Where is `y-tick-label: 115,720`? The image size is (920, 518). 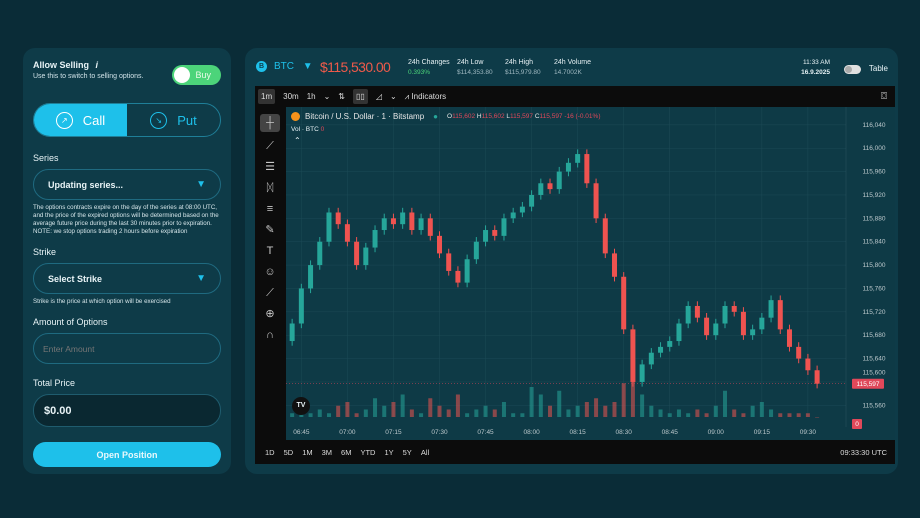 y-tick-label: 115,720 is located at coordinates (873, 312).